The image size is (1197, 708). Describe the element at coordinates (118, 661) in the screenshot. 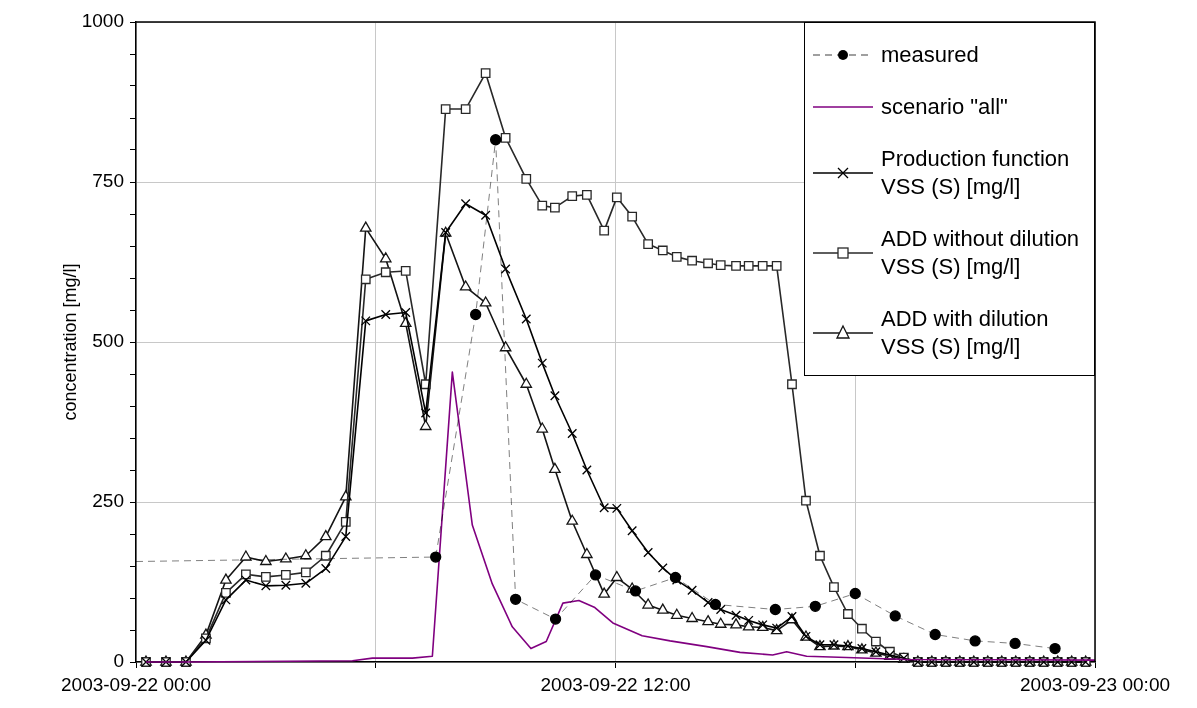

I see `y-tick-label: 0` at that location.